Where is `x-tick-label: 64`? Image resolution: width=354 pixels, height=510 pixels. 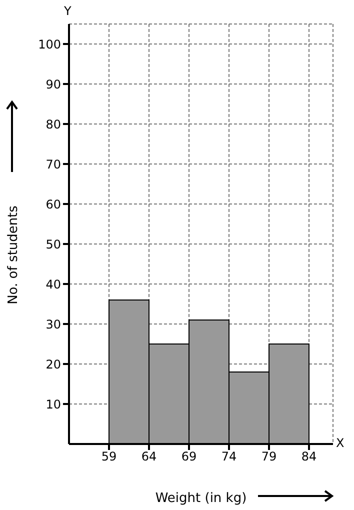 x-tick-label: 64 is located at coordinates (149, 457).